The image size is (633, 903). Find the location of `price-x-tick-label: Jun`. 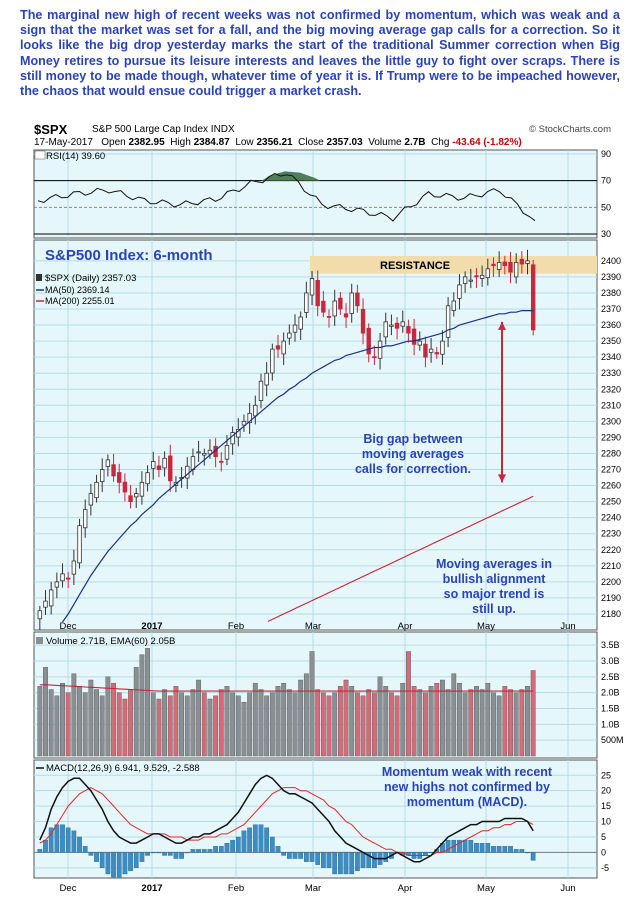

price-x-tick-label: Jun is located at coordinates (567, 626).